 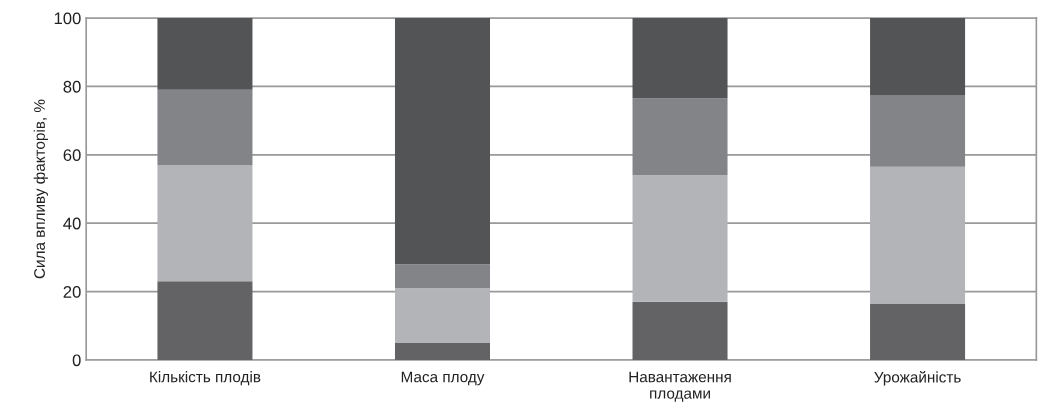 I want to click on y-tick-label: 100, so click(x=67, y=18).